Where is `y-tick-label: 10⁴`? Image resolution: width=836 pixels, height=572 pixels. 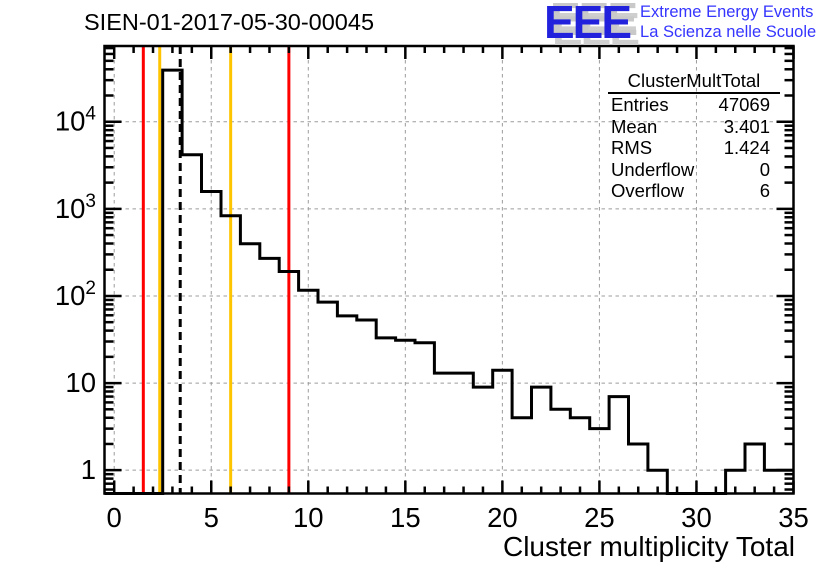 y-tick-label: 10⁴ is located at coordinates (76, 120).